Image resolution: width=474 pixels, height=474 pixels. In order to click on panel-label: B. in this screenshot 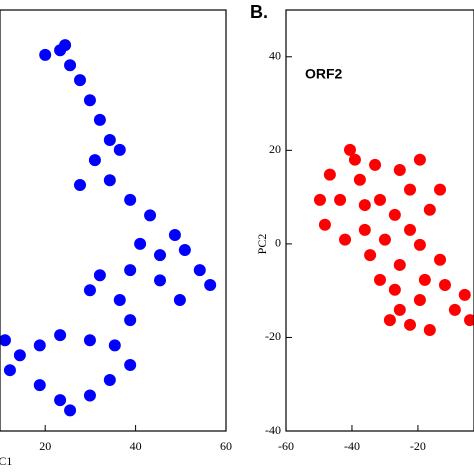, I will do `click(259, 12)`.